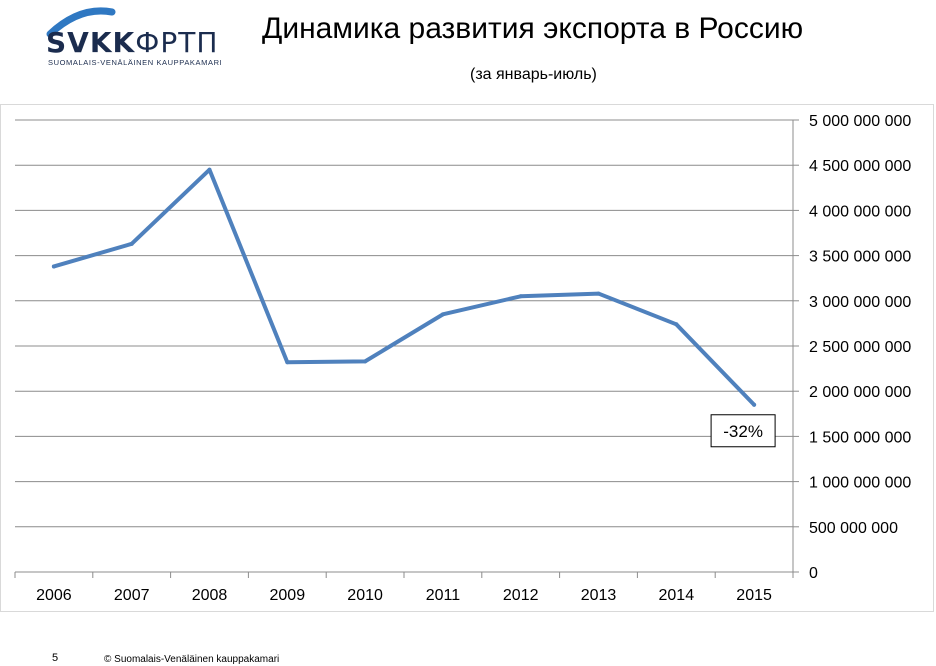 The image size is (936, 666). What do you see at coordinates (813, 573) in the screenshot?
I see `y-tick-label: 0` at bounding box center [813, 573].